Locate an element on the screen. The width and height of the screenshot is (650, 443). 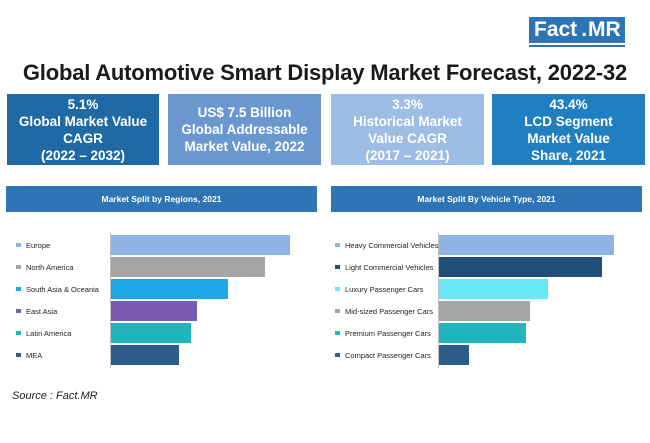
category-label-text: Premium Passenger Cars is located at coordinates (388, 333).